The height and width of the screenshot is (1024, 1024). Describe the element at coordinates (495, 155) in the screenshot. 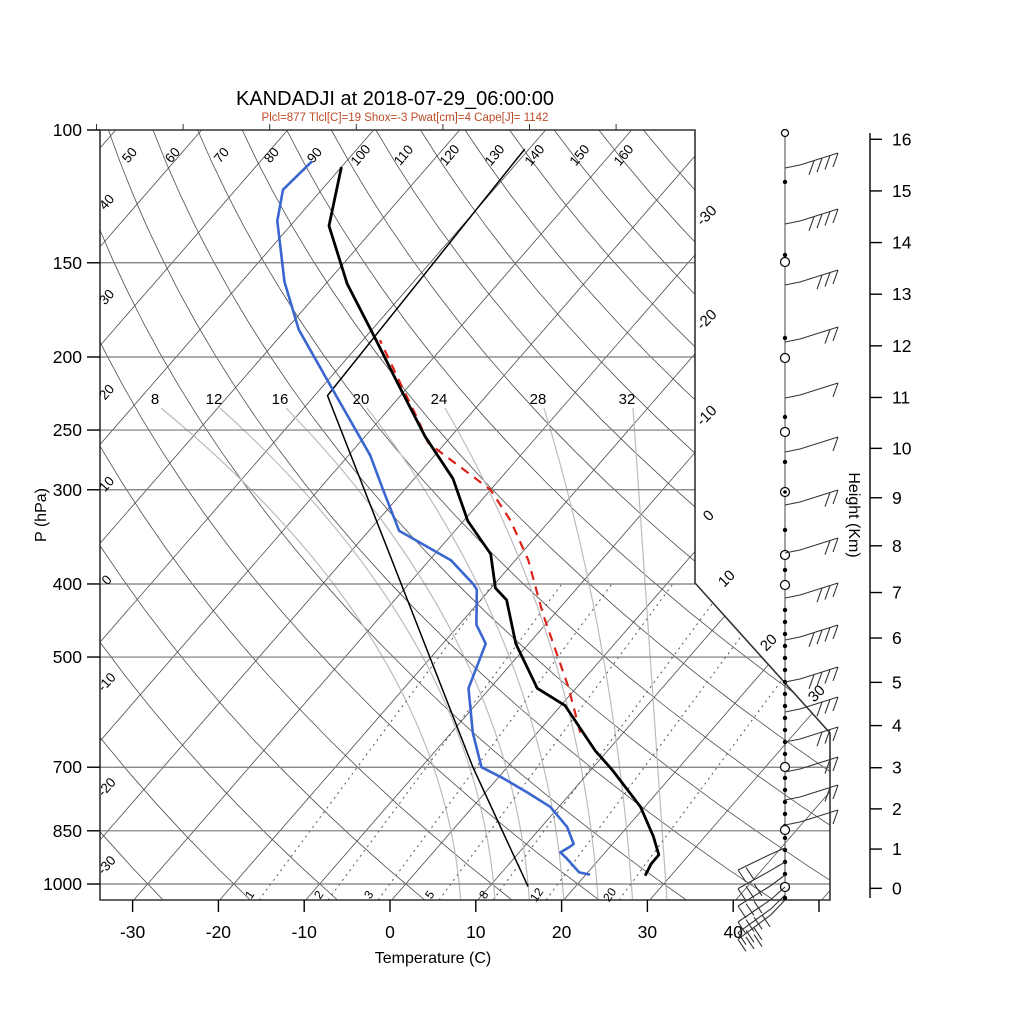

I see `svg-text: 130` at that location.